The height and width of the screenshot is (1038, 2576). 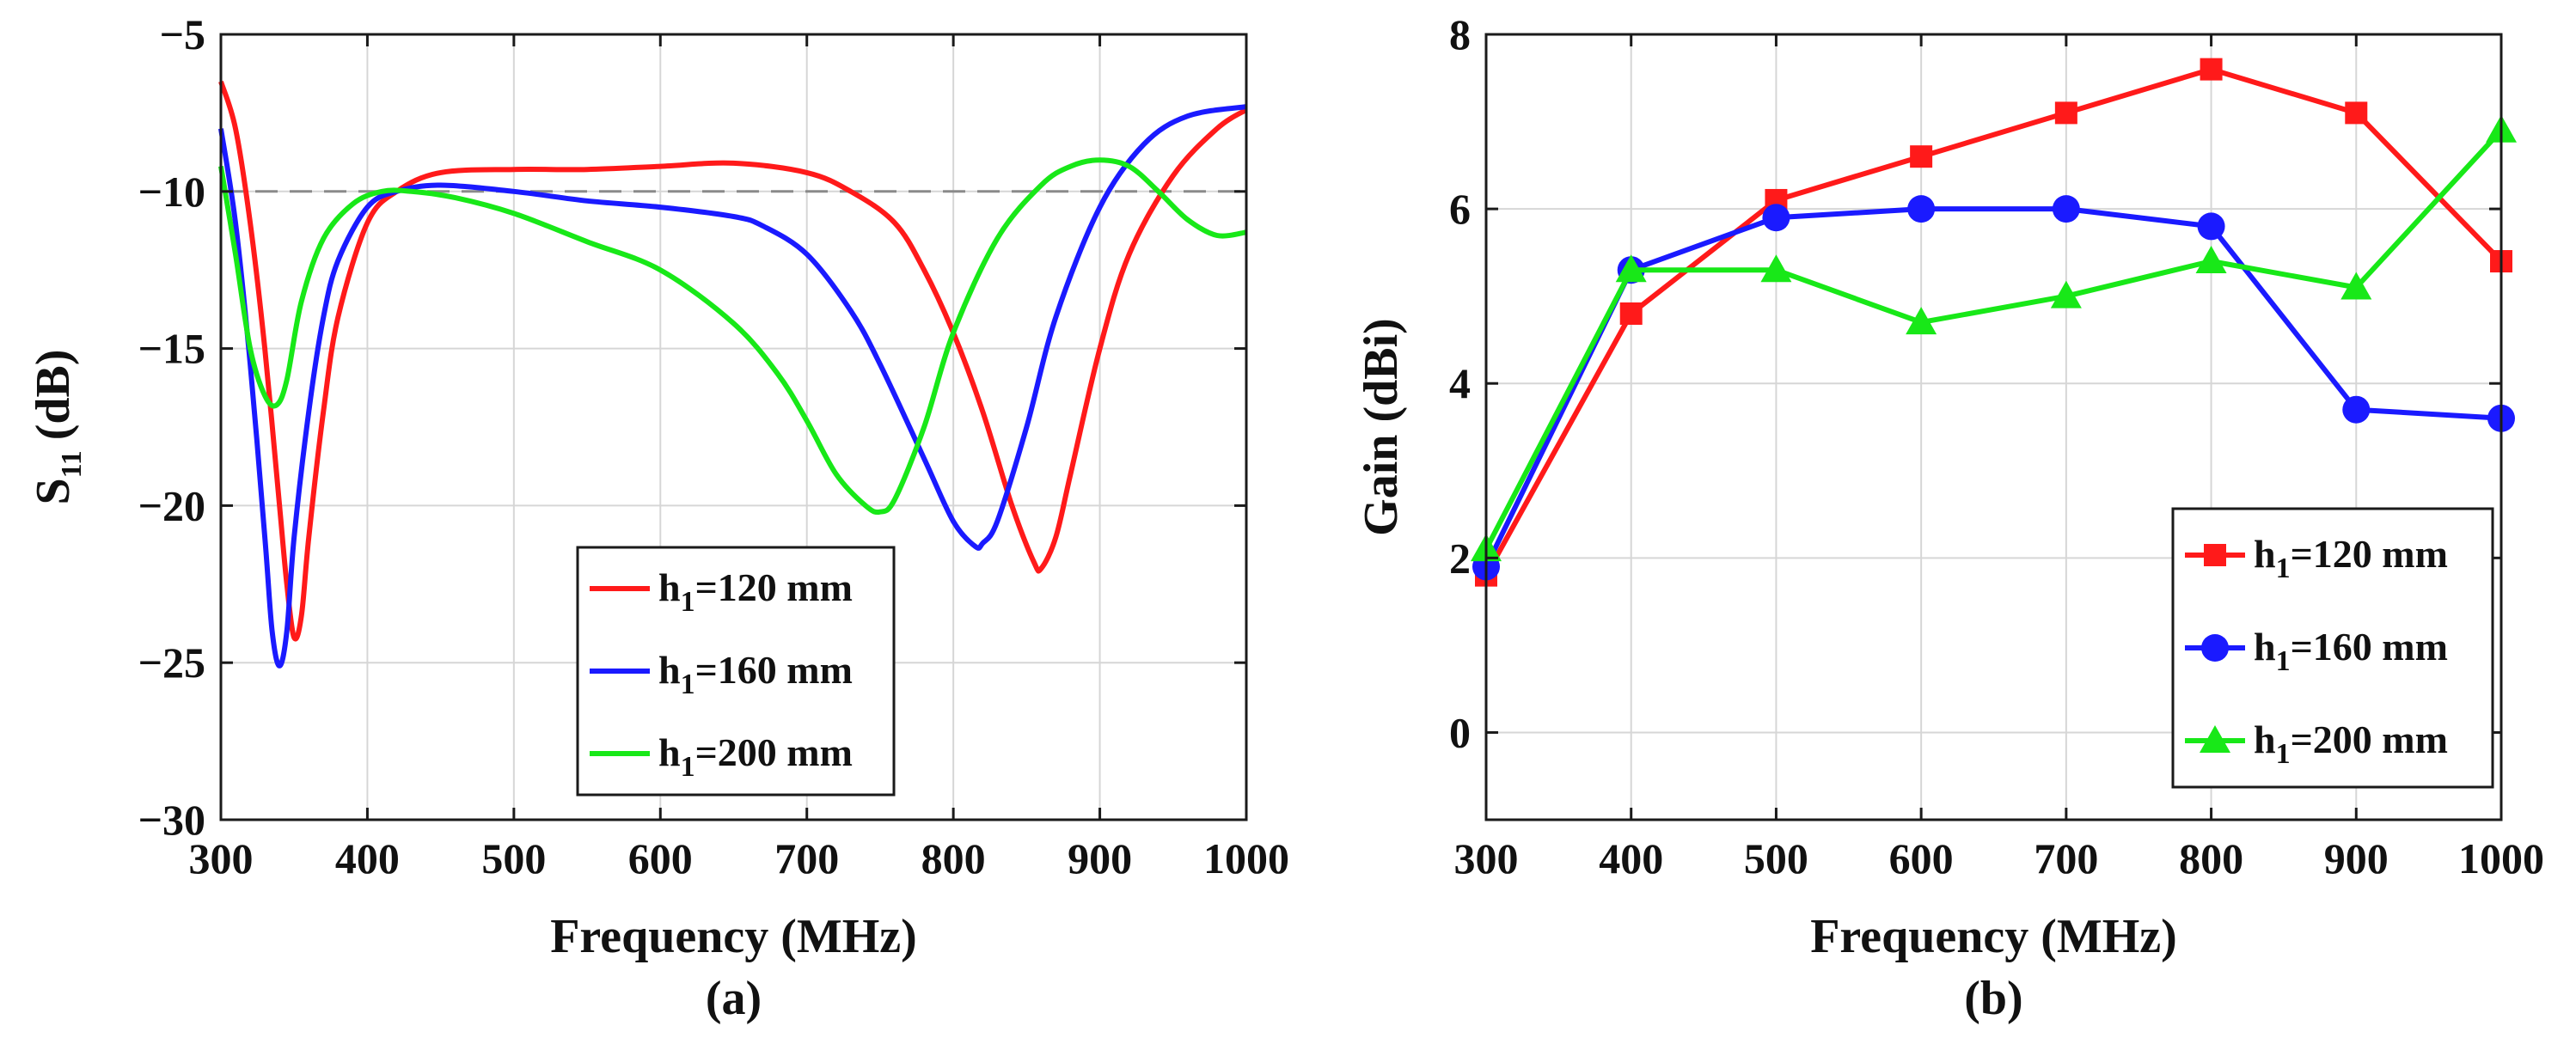 What do you see at coordinates (53, 394) in the screenshot?
I see `panel-a-y-axis-label-unit: (dB)` at bounding box center [53, 394].